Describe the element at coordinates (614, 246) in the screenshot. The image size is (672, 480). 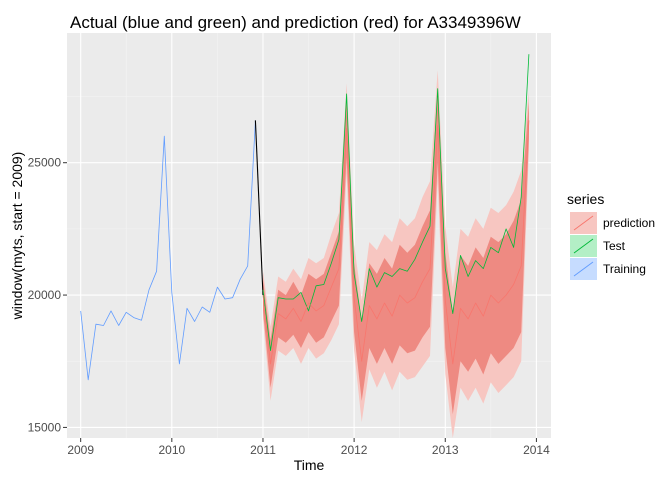
I see `legend-label-test: Test` at that location.